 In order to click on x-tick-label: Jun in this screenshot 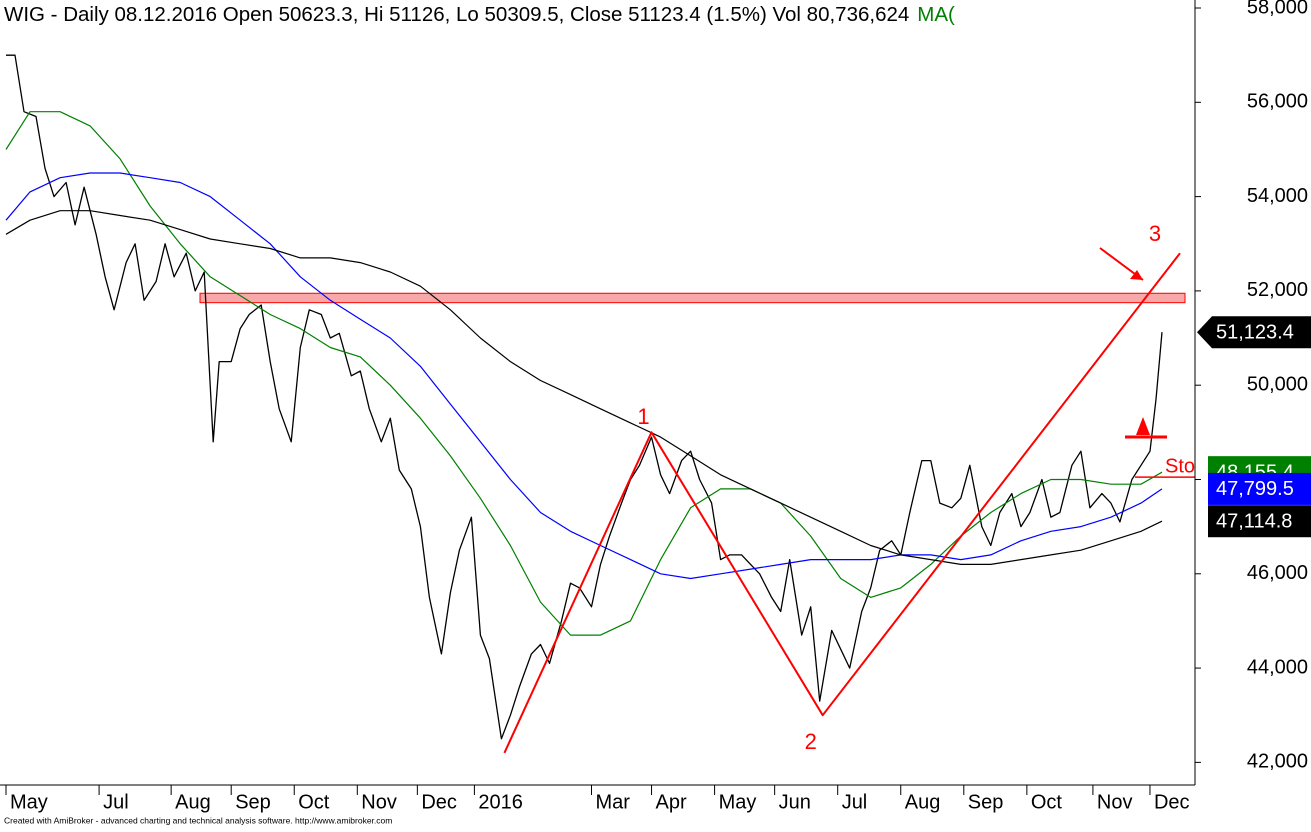, I will do `click(795, 802)`.